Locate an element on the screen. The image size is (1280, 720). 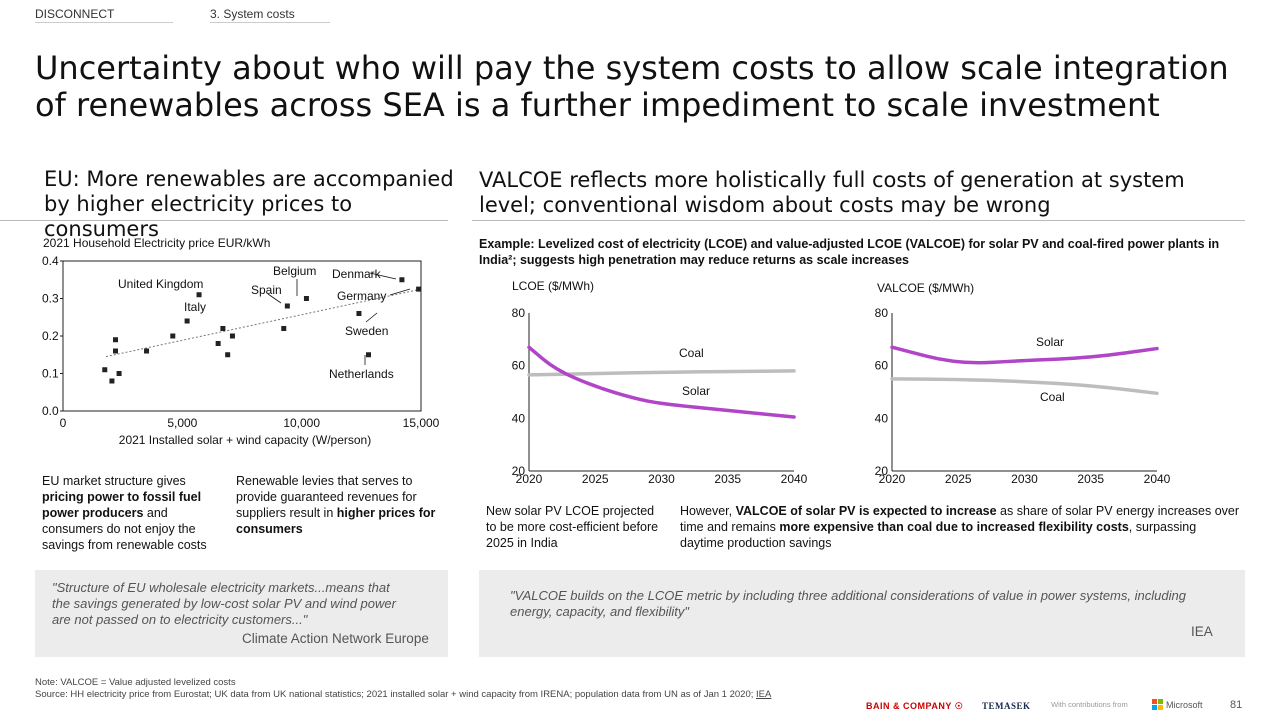
right-quote-source: IEA is located at coordinates (1202, 631).